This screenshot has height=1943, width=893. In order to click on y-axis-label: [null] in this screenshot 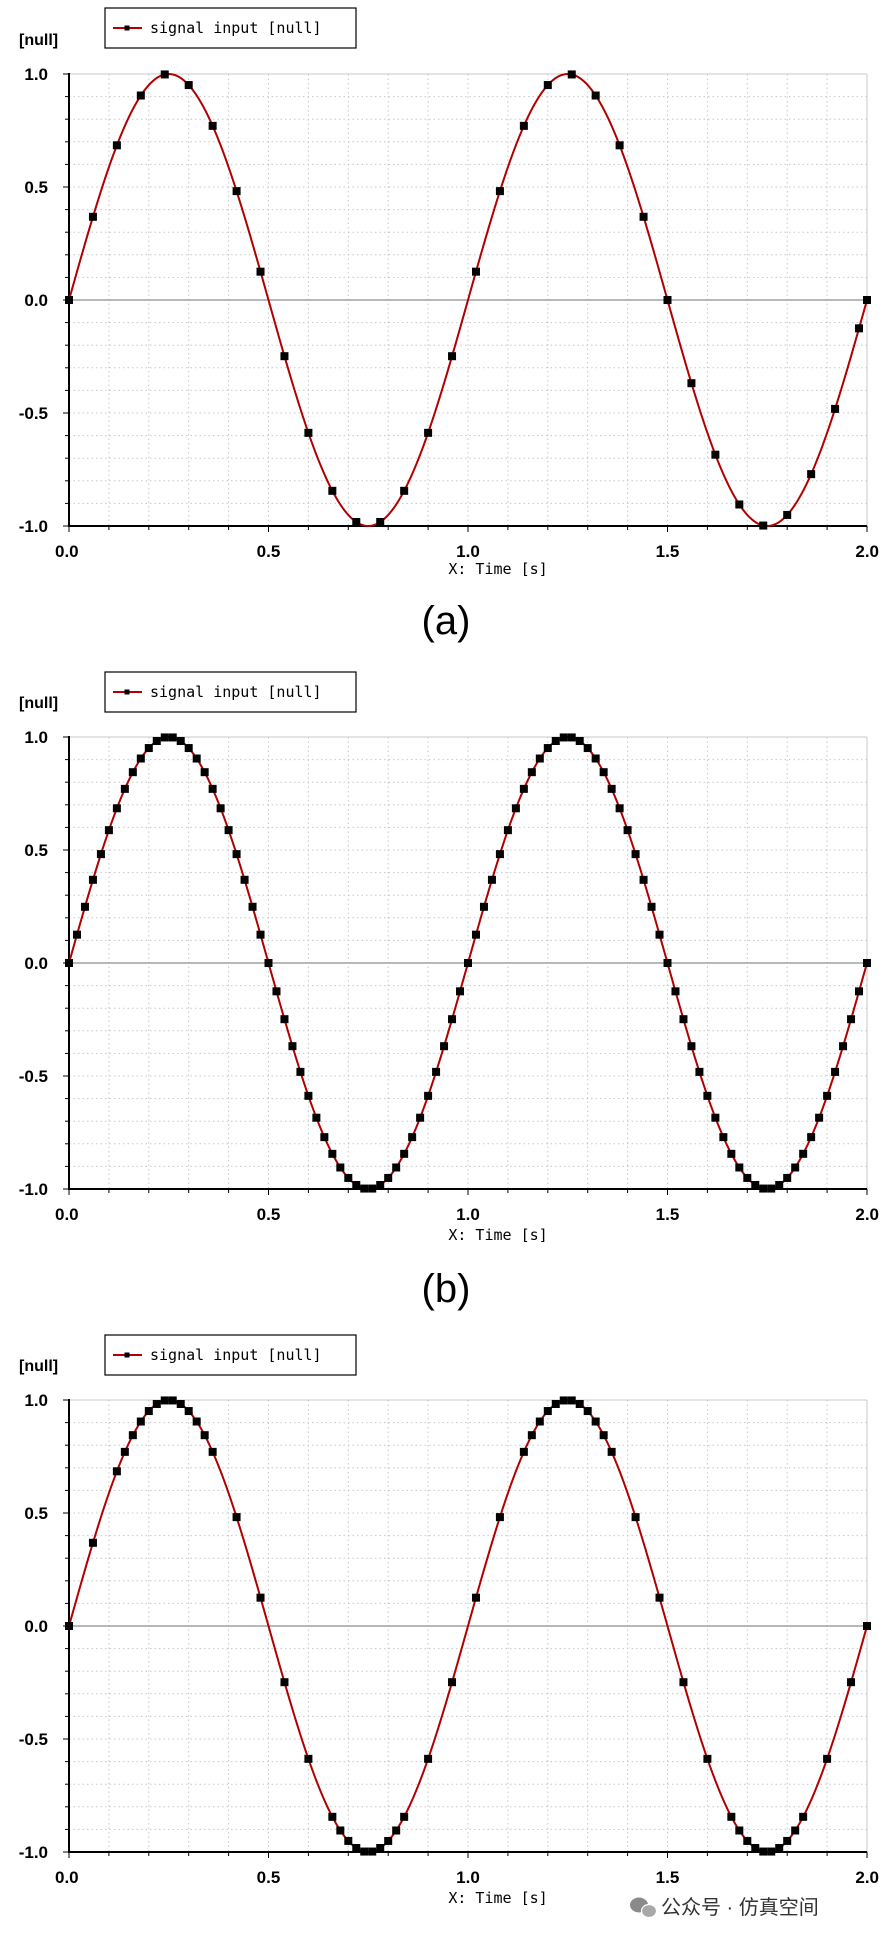, I will do `click(38, 40)`.